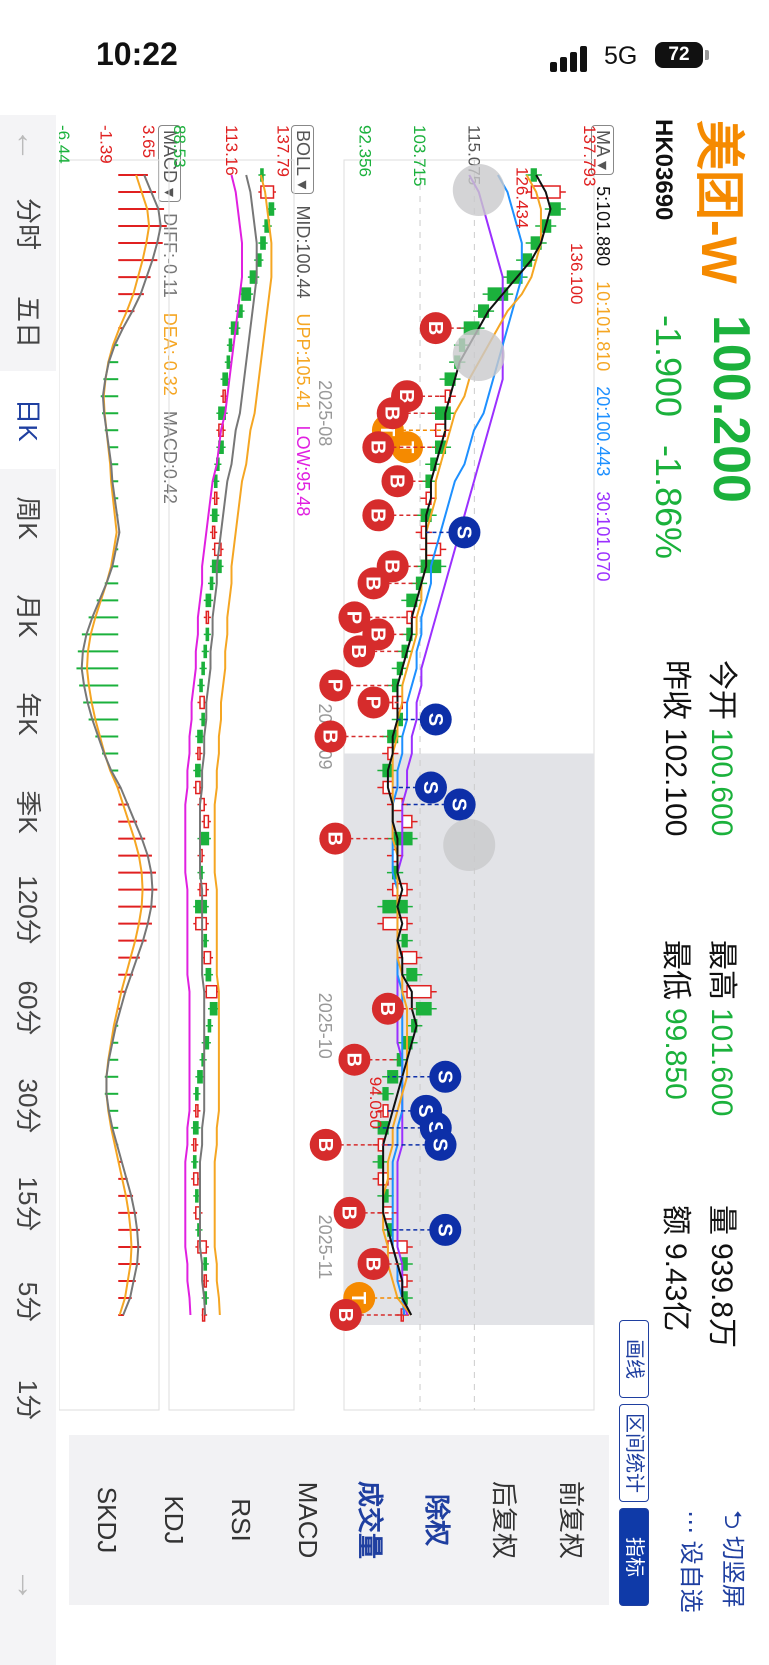 This screenshot has width=769, height=1665. I want to click on boll-panel-frame, so click(231, 785).